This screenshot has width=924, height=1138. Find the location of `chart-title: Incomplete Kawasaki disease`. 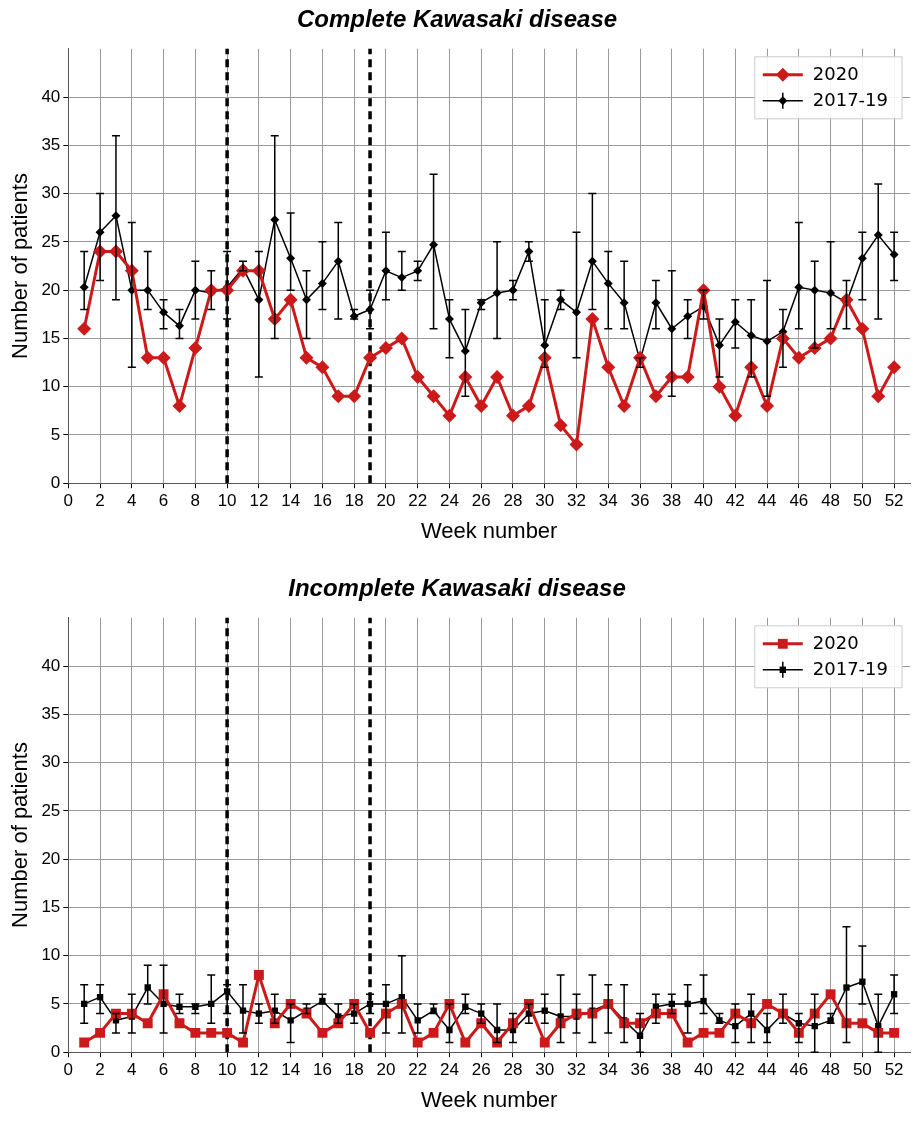

chart-title: Incomplete Kawasaki disease is located at coordinates (457, 588).